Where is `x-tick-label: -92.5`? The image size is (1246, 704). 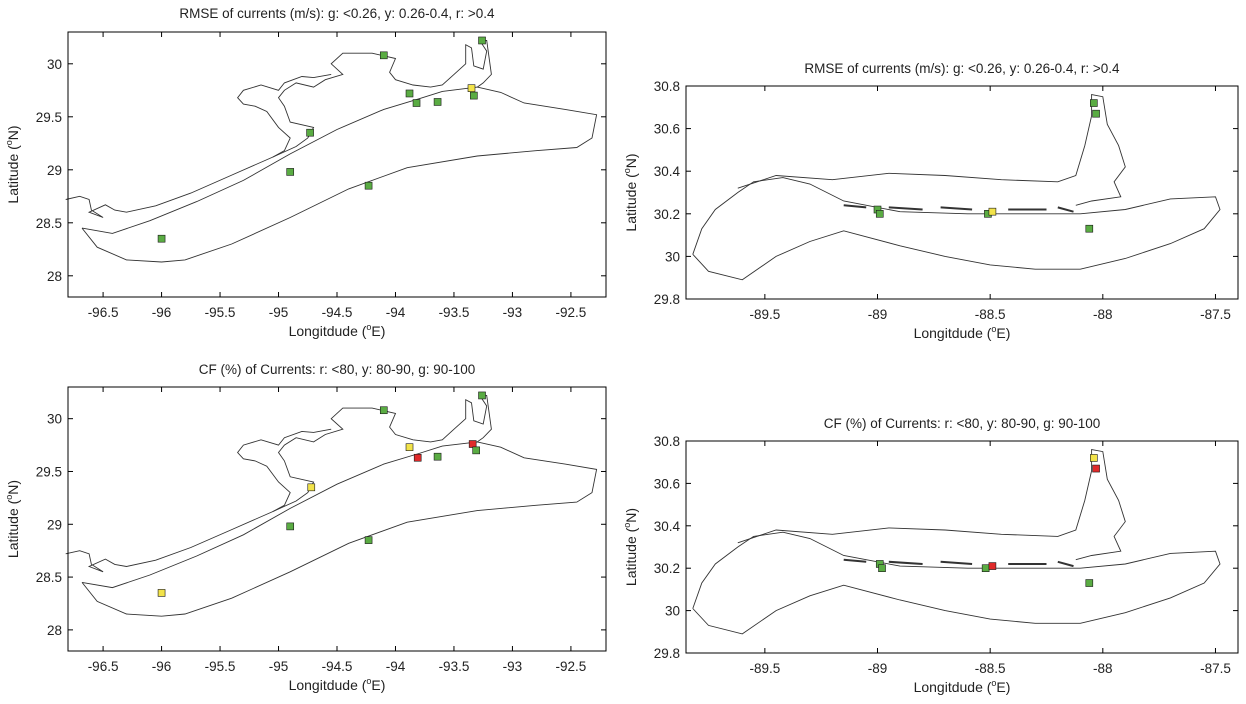
x-tick-label: -92.5 is located at coordinates (571, 666).